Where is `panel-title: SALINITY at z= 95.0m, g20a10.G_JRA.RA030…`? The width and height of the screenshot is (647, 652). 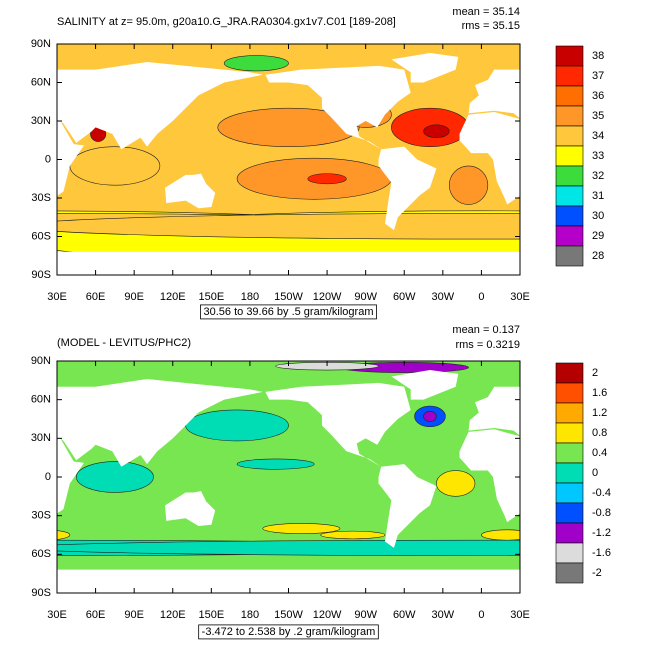
panel-title: SALINITY at z= 95.0m, g20a10.G_JRA.RA030… is located at coordinates (226, 22).